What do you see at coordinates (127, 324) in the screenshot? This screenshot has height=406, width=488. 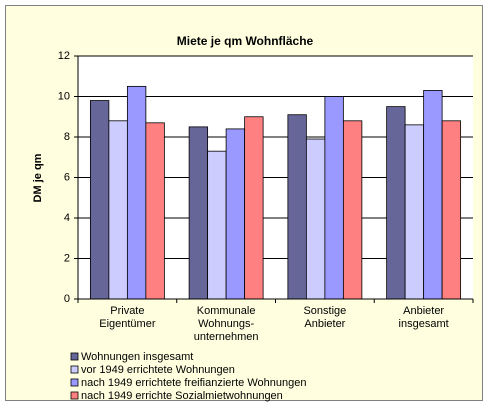 I see `x-tick-label: Eigentümer` at bounding box center [127, 324].